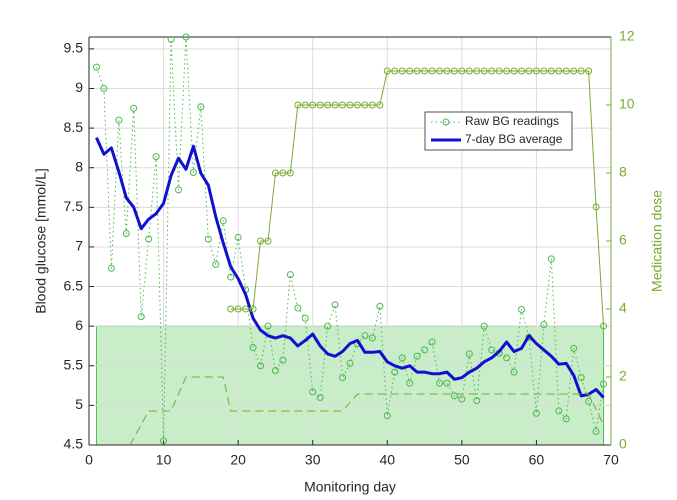 The width and height of the screenshot is (677, 500). Describe the element at coordinates (623, 240) in the screenshot. I see `y2-tick-label: 6` at that location.